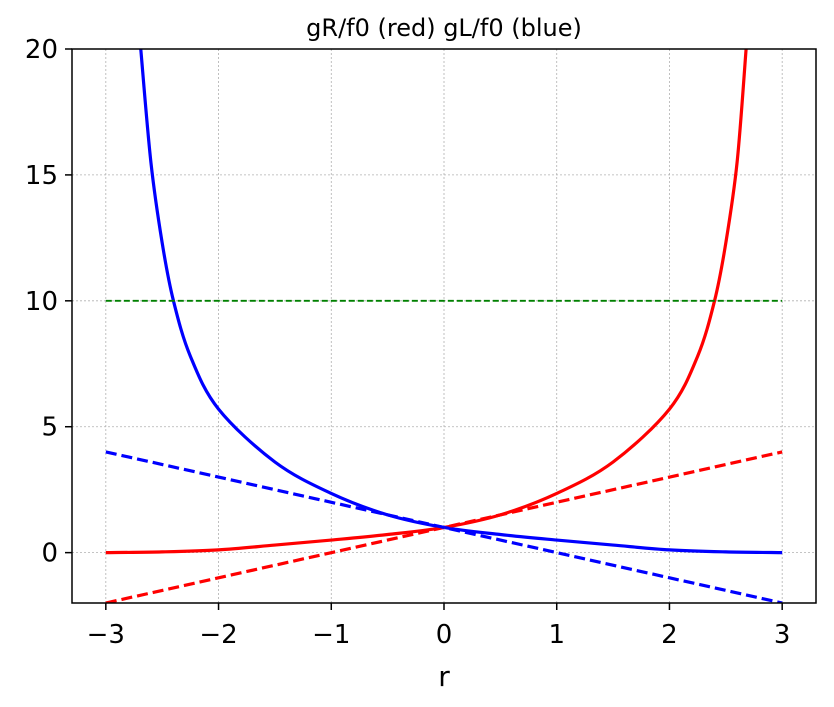 The image size is (834, 707). What do you see at coordinates (444, 676) in the screenshot?
I see `x-axis-label: r` at bounding box center [444, 676].